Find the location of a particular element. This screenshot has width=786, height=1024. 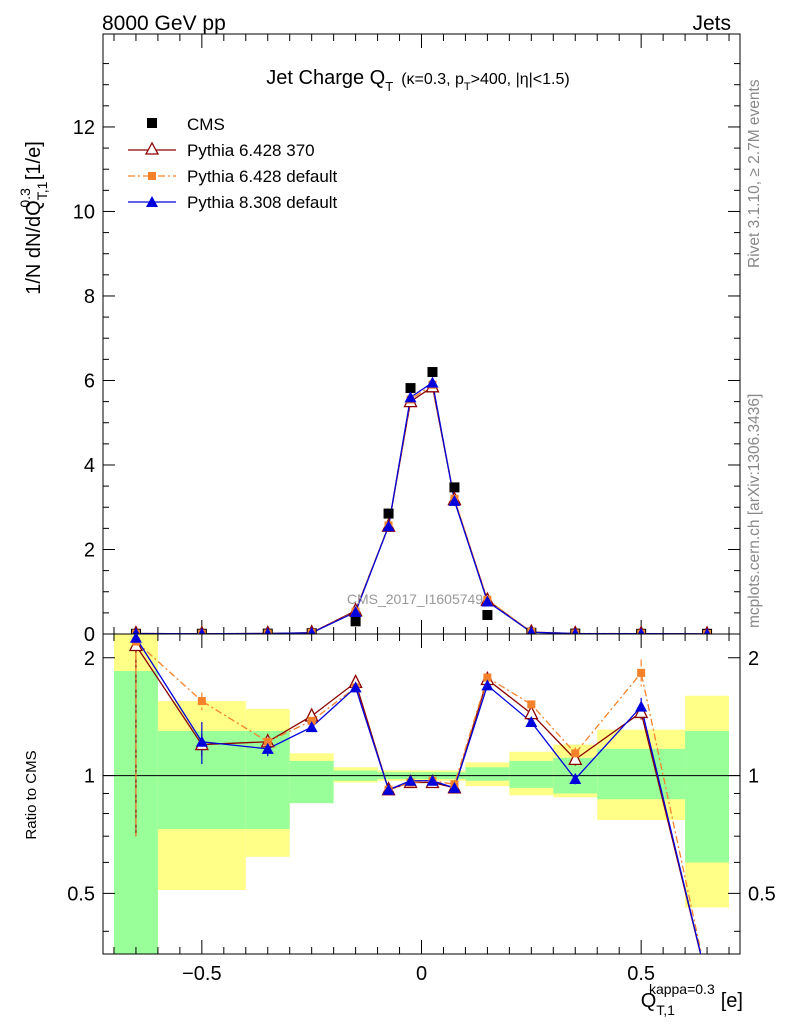

x-tick-label: −0.5 is located at coordinates (201, 974).